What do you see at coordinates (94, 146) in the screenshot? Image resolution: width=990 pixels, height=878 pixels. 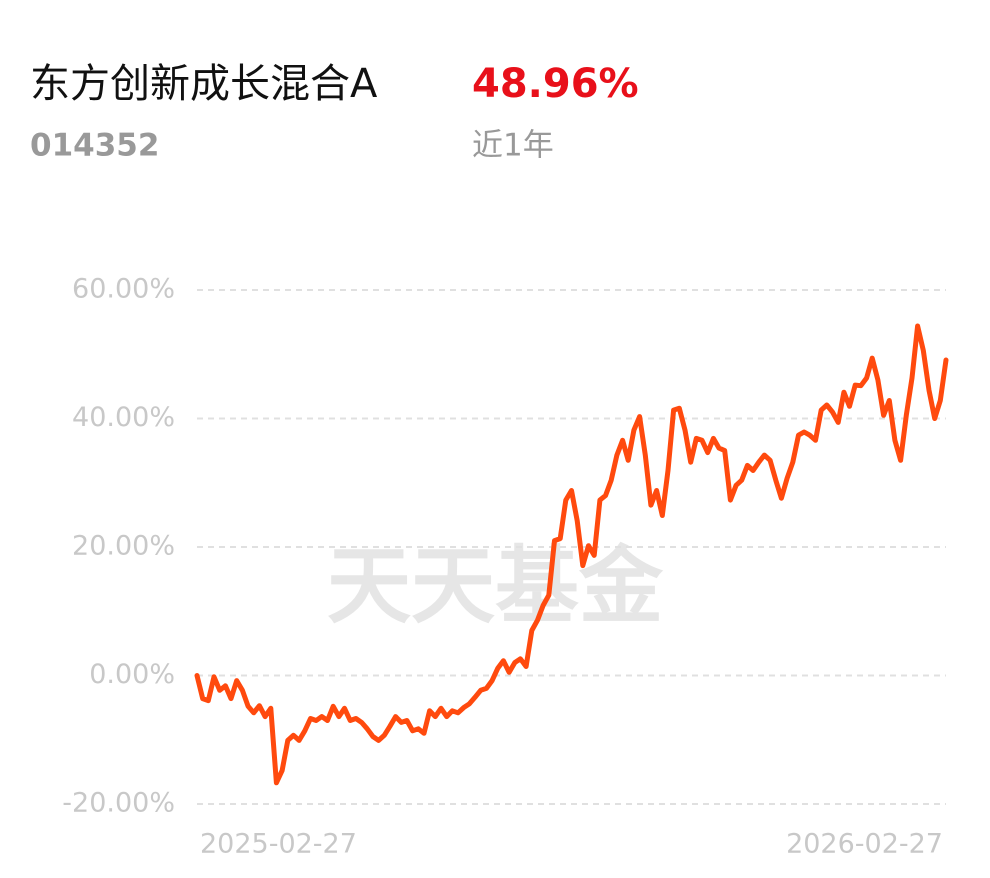 I see `fund-code: 014352` at bounding box center [94, 146].